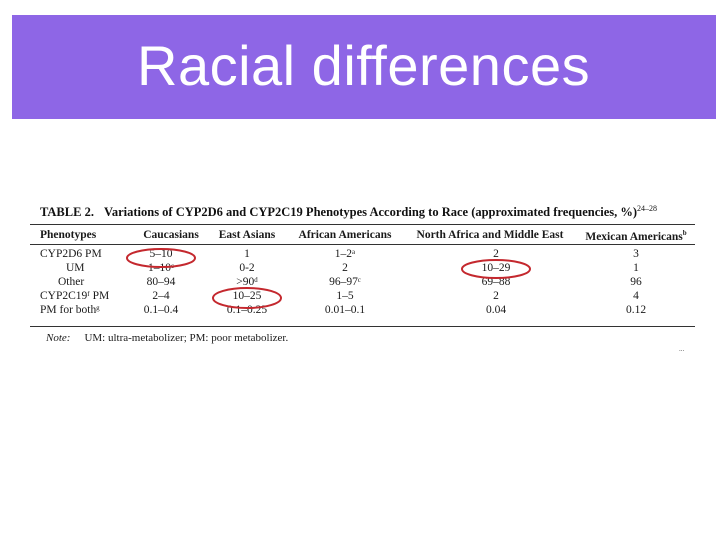  What do you see at coordinates (345, 310) in the screenshot?
I see `table-cell: 0.01–0.1` at bounding box center [345, 310].